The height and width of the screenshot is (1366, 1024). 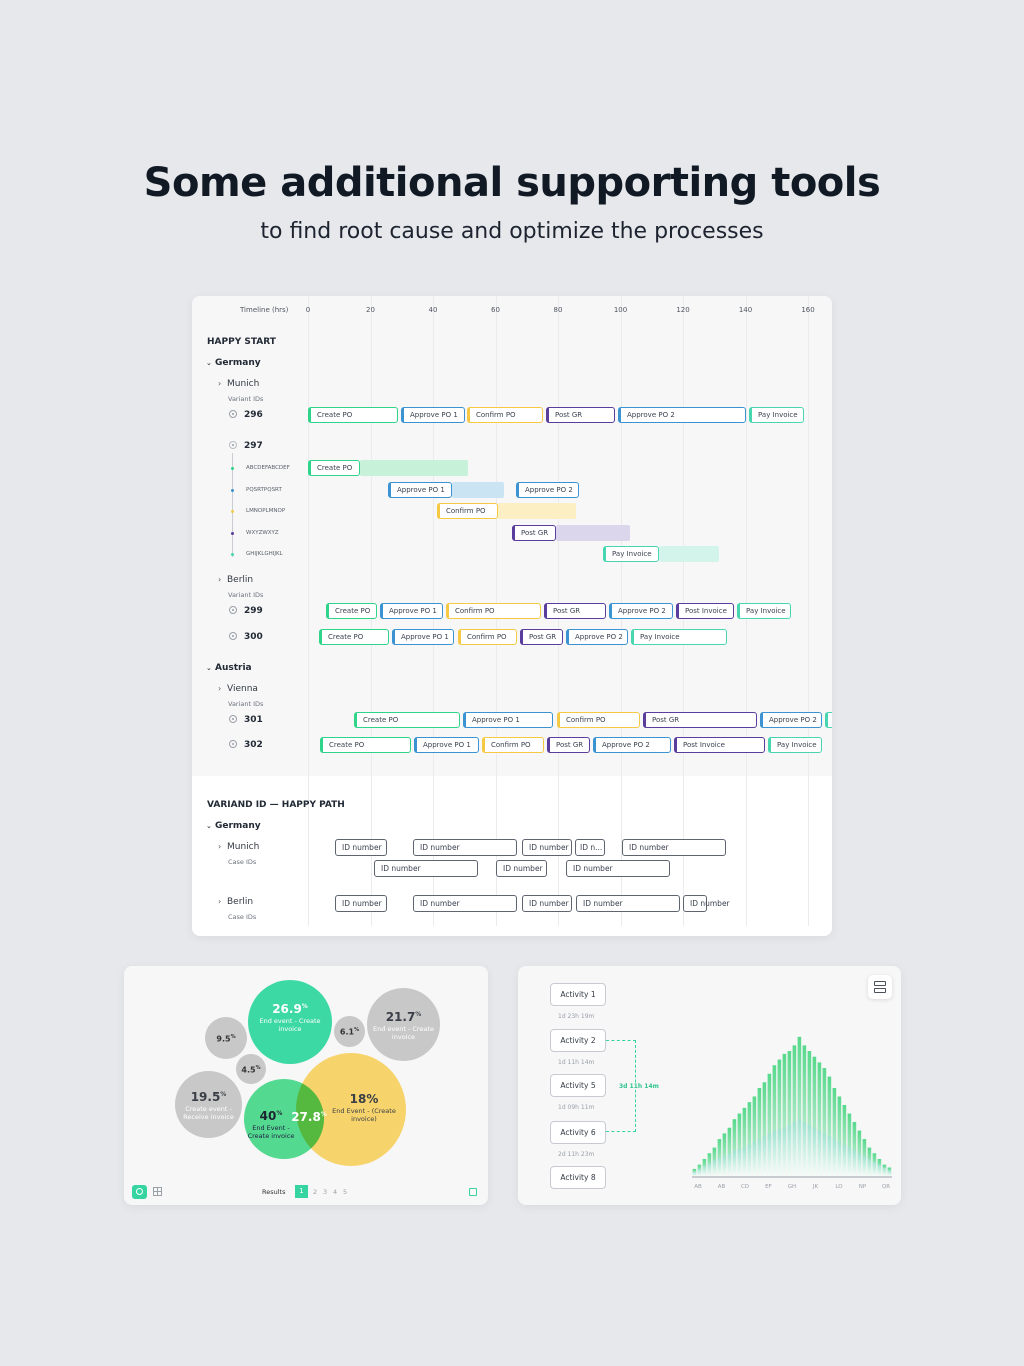 I want to click on copy-icon, so click(x=473, y=1192).